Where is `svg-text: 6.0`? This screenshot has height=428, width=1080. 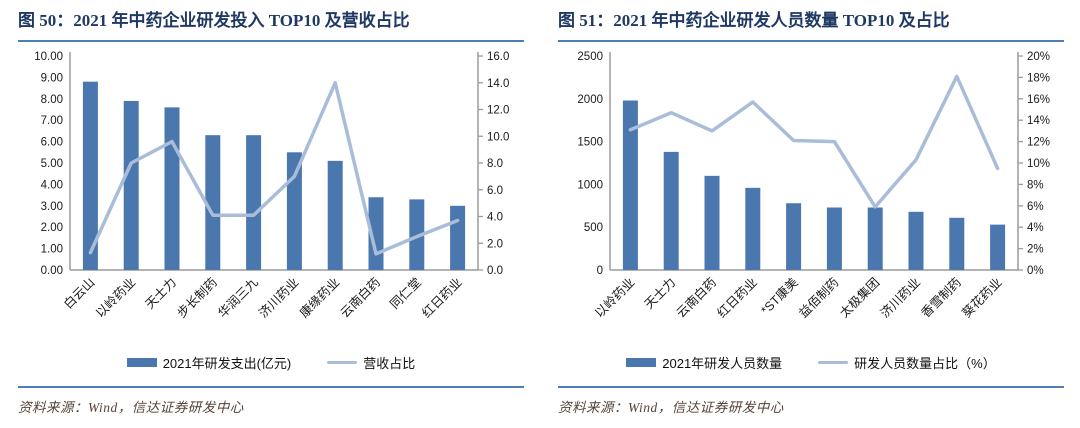
svg-text: 6.0 is located at coordinates (495, 191).